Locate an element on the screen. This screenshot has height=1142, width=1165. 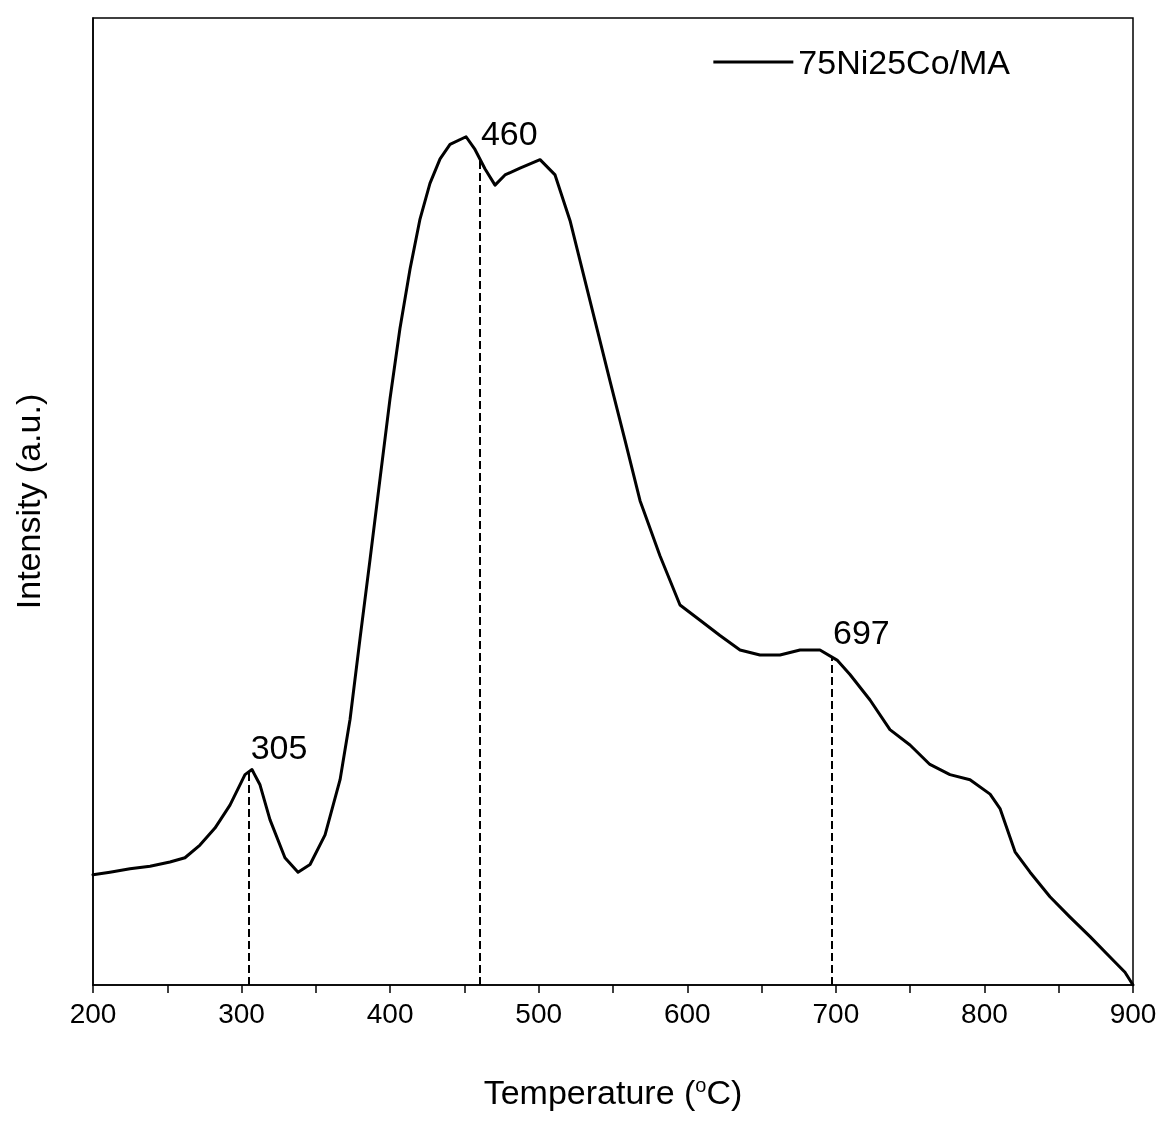
ref-line-label: 697 is located at coordinates (861, 631).